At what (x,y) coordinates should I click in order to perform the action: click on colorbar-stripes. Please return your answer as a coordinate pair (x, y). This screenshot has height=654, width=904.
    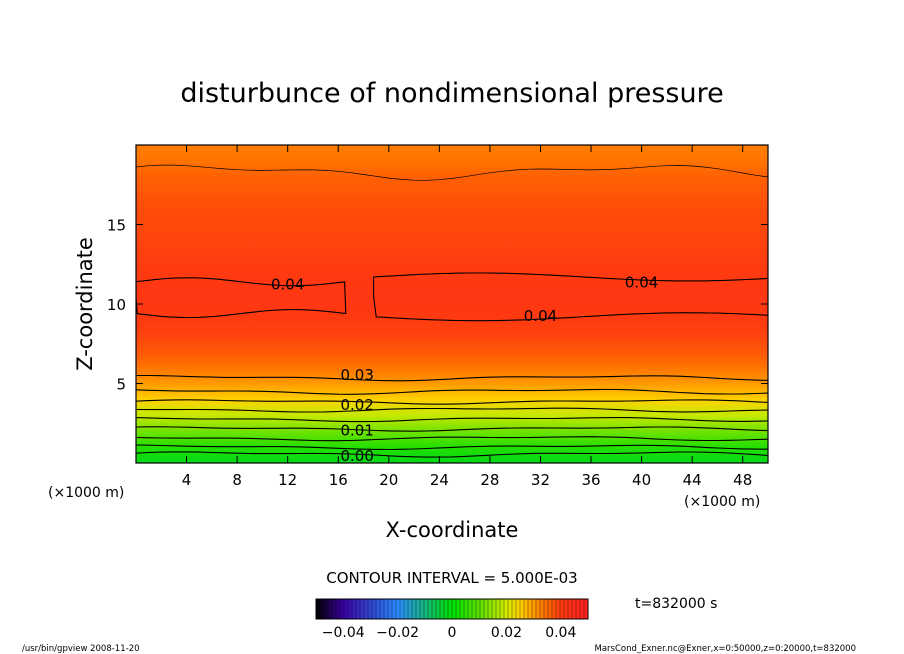
    Looking at the image, I should click on (452, 609).